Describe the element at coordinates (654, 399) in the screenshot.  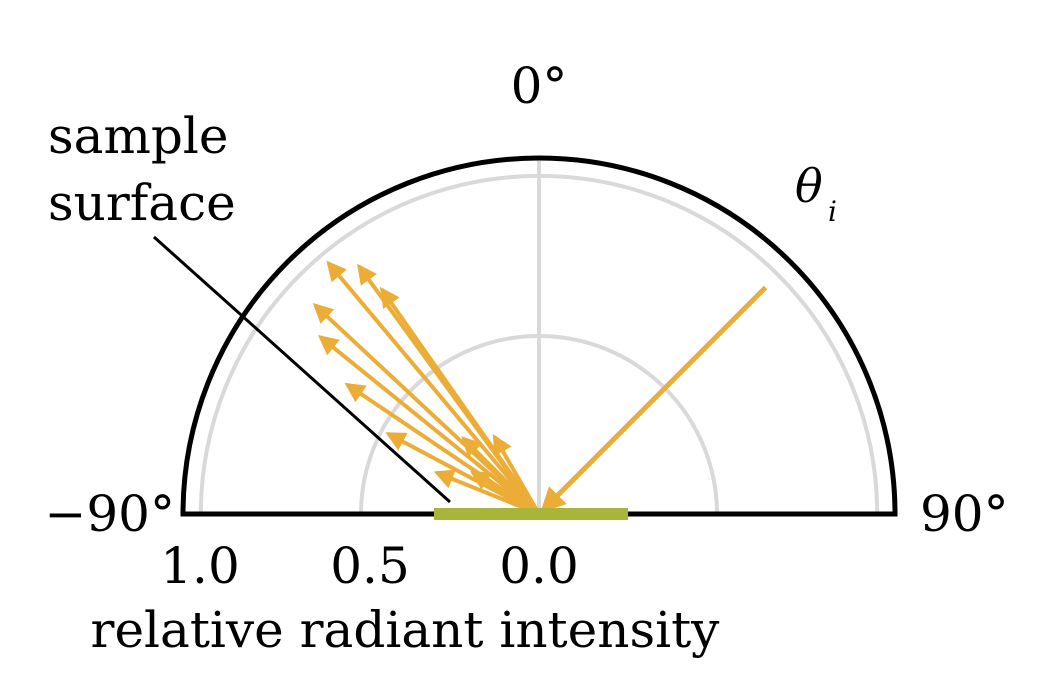
I see `incident-ray` at that location.